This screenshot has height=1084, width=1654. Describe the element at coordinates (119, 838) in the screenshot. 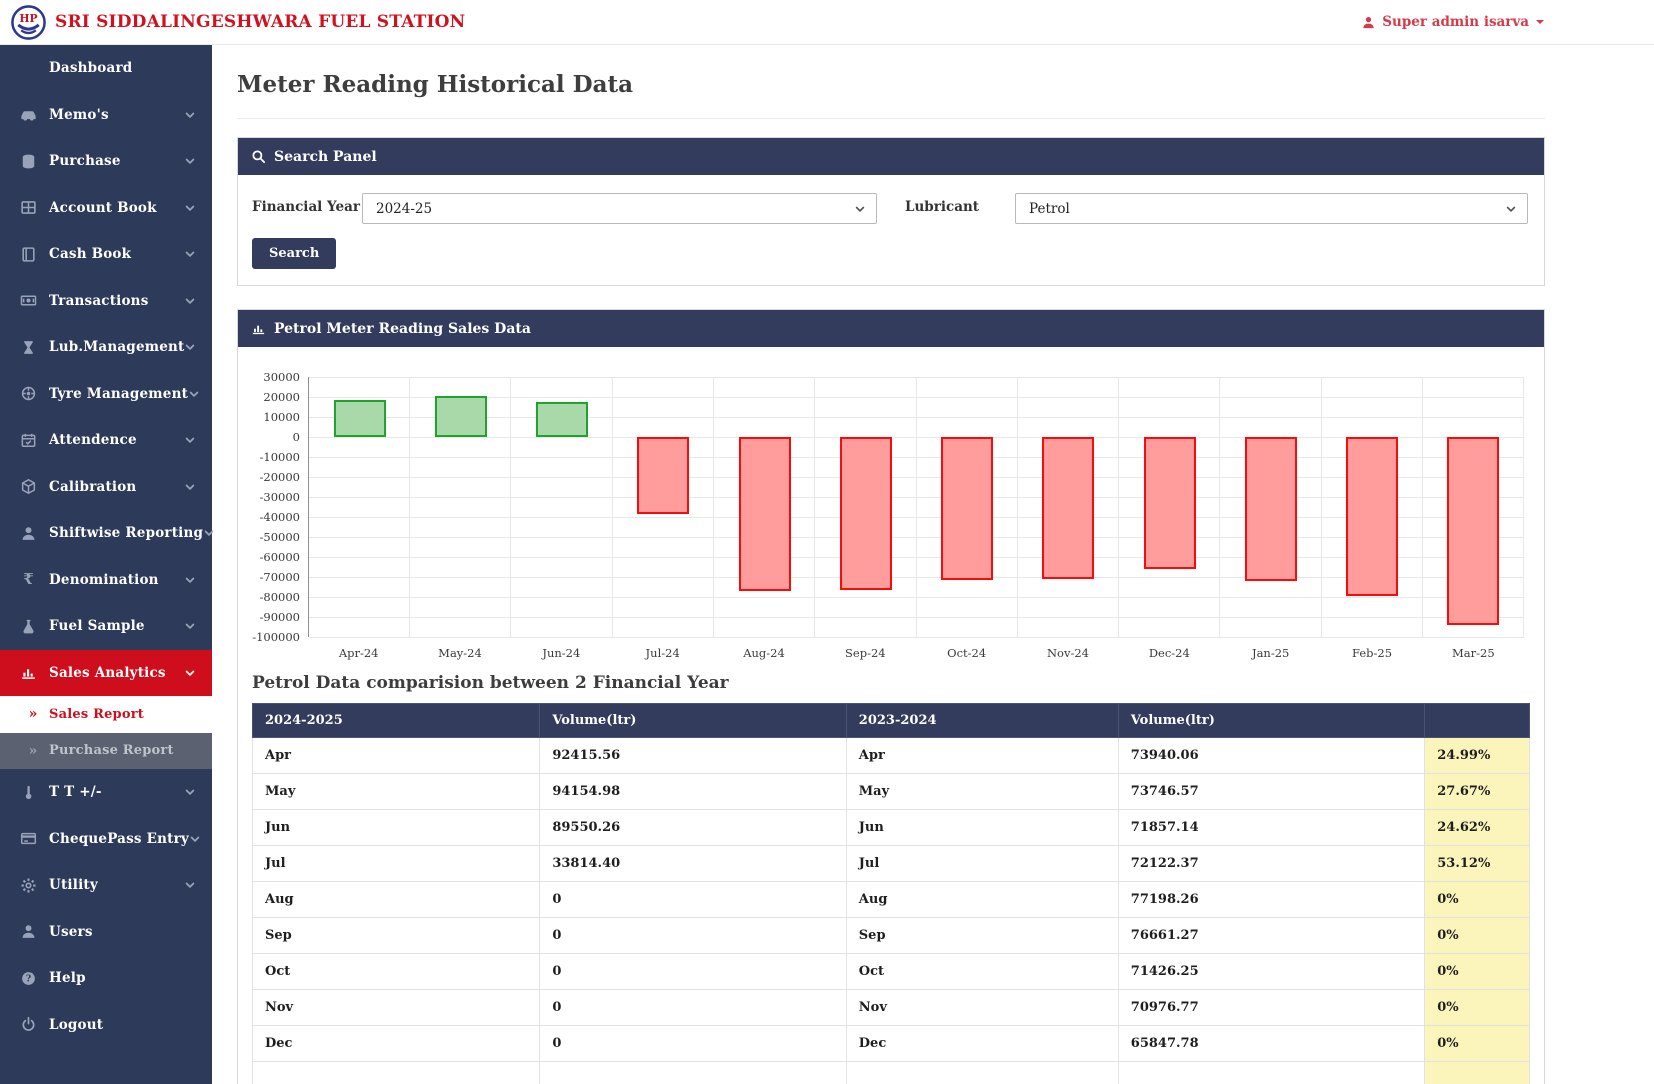

I see `sidebar-item-label: ChequePass Entry` at that location.